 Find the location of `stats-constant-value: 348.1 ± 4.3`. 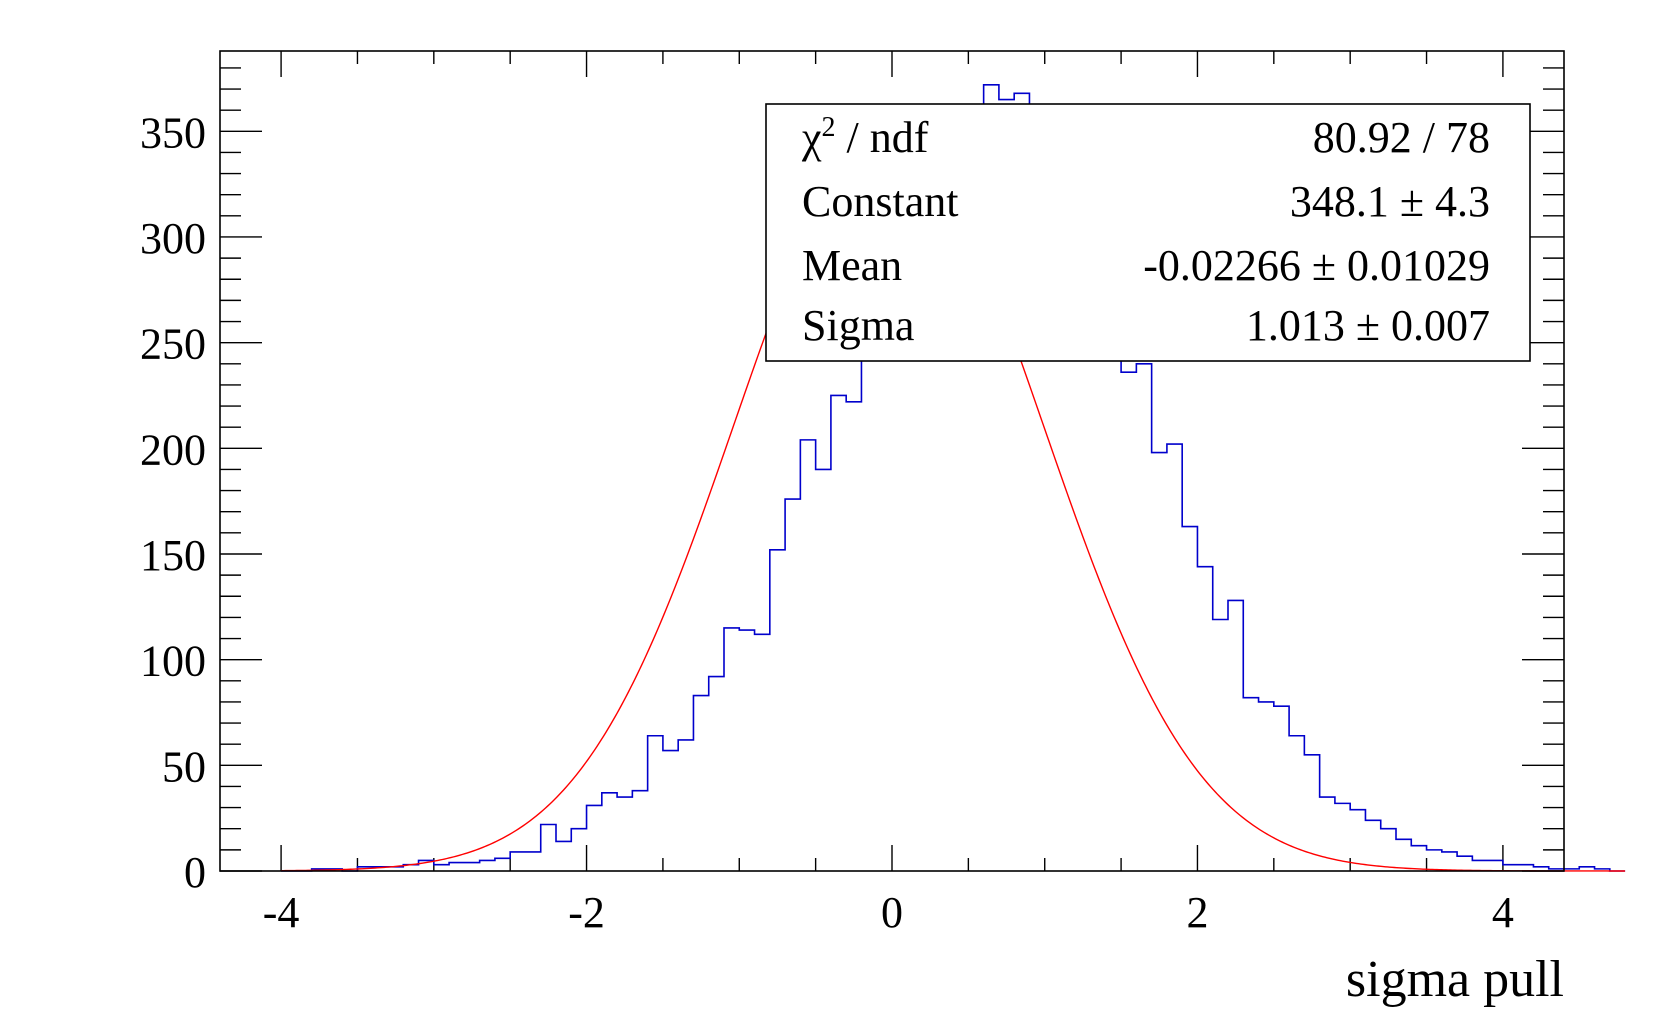

stats-constant-value: 348.1 ± 4.3 is located at coordinates (1390, 201).